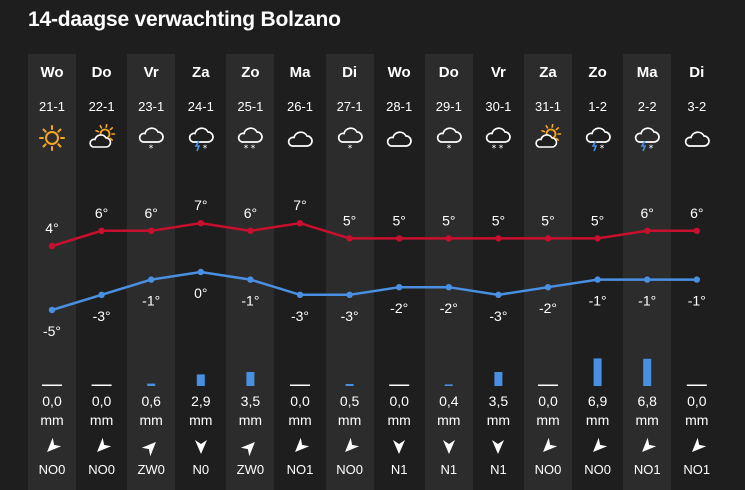  I want to click on precip-value: 6,9, so click(597, 401).